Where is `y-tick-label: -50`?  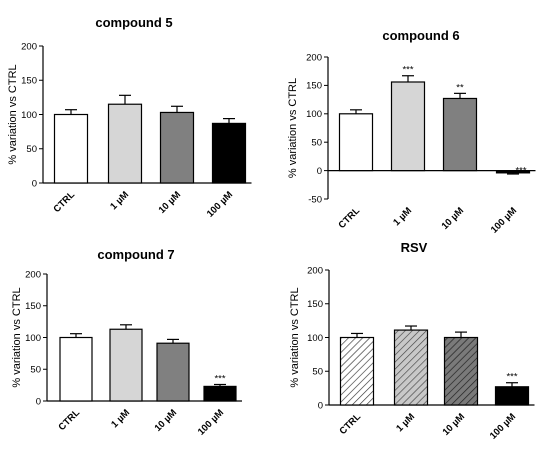
y-tick-label: -50 is located at coordinates (315, 199).